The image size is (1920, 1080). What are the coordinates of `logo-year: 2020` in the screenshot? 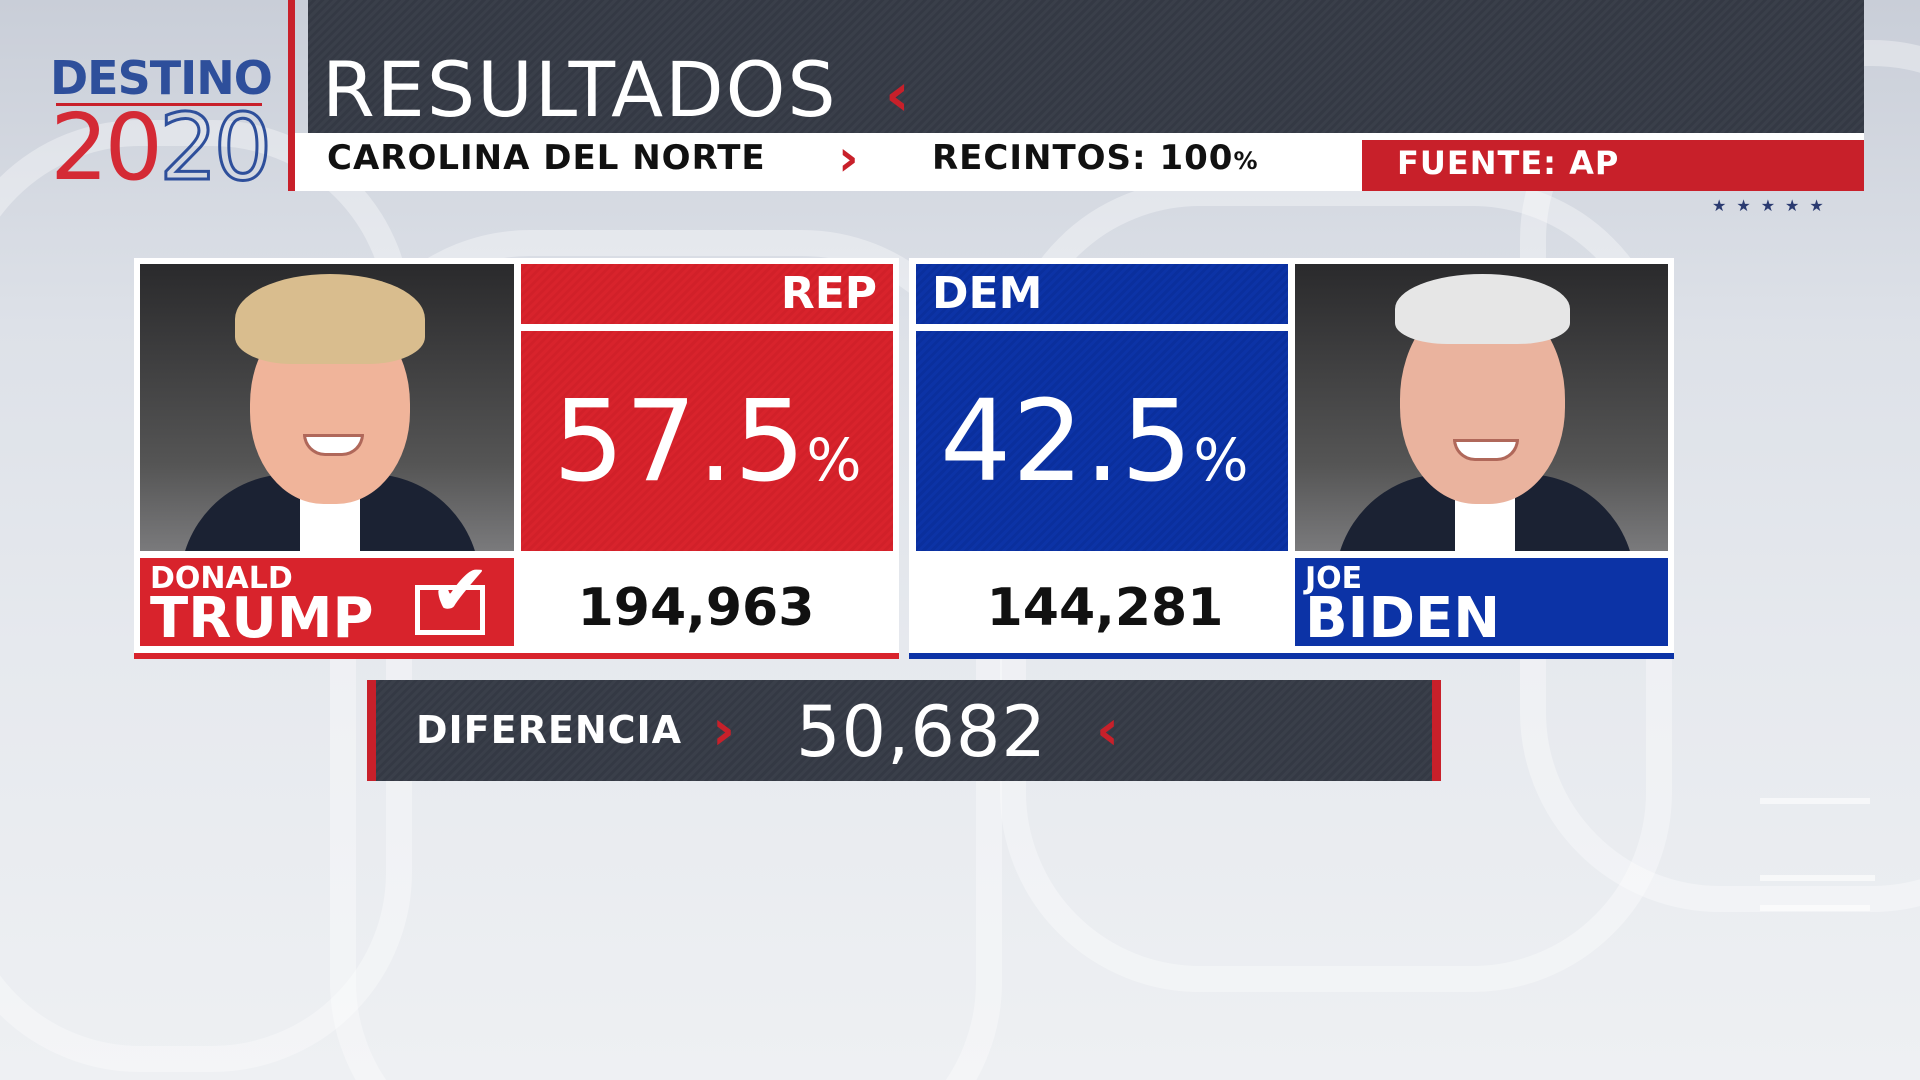 It's located at (162, 147).